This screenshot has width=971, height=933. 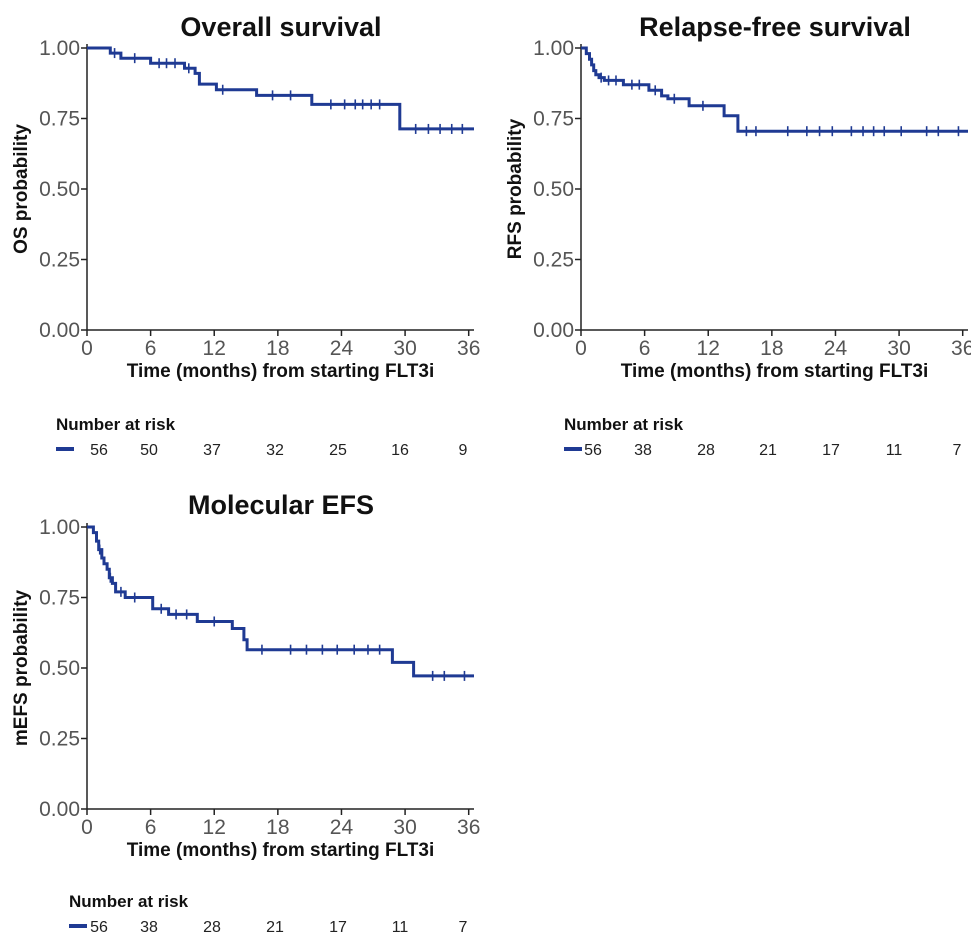 What do you see at coordinates (515, 188) in the screenshot?
I see `y-axis-label: RFS probability` at bounding box center [515, 188].